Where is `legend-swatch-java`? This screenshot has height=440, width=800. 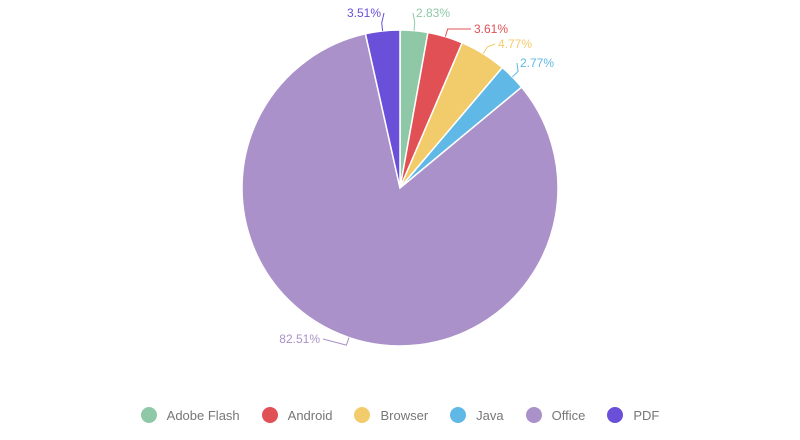 legend-swatch-java is located at coordinates (458, 415).